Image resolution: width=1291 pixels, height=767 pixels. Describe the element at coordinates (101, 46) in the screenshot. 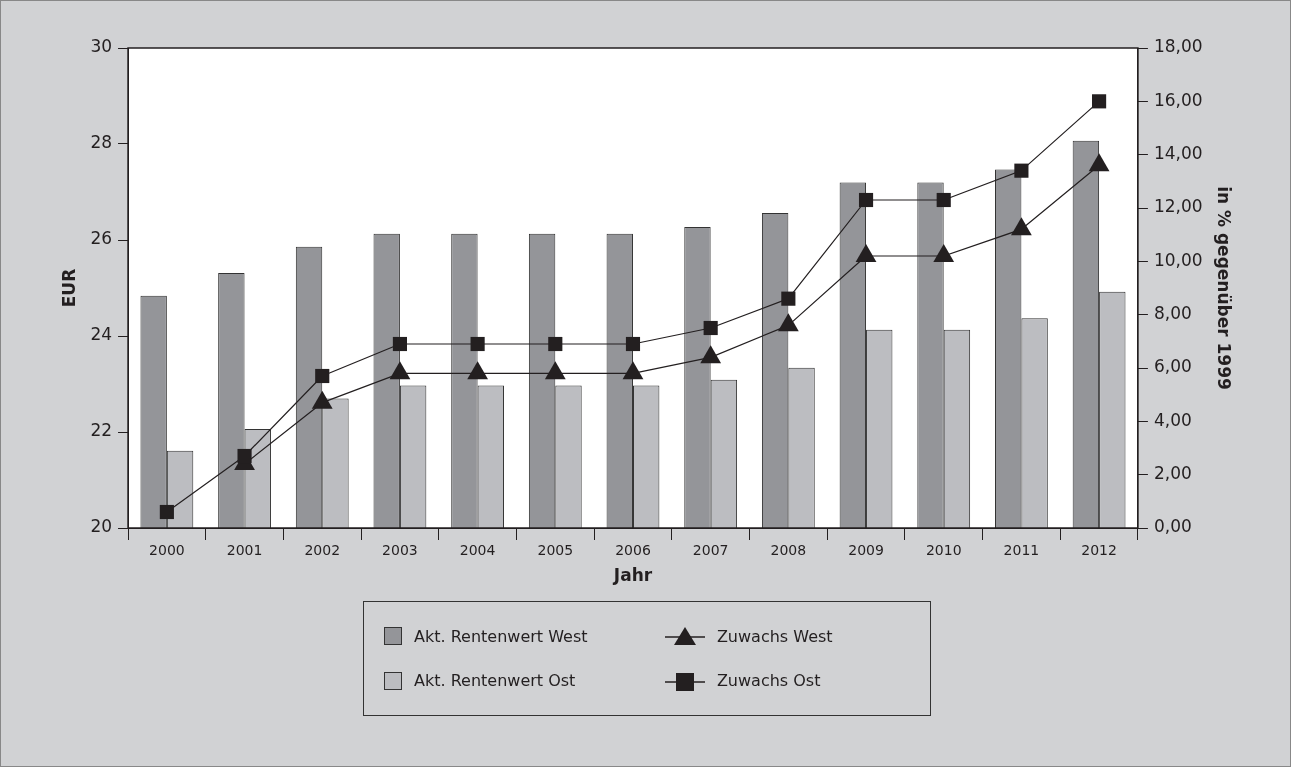

I see `y-tick-label: 30` at that location.